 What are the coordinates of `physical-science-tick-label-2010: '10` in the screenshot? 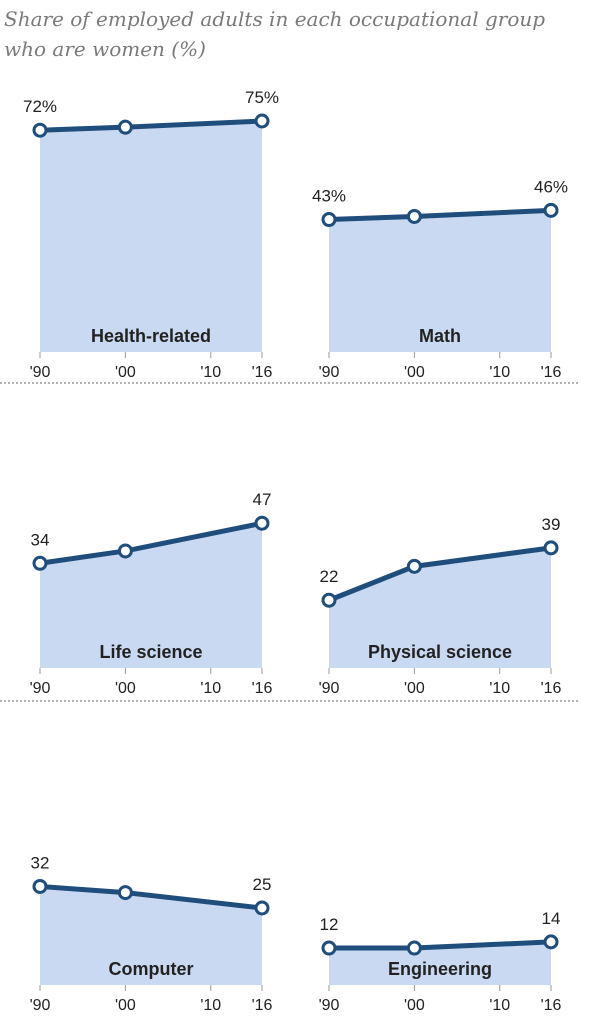 It's located at (499, 688).